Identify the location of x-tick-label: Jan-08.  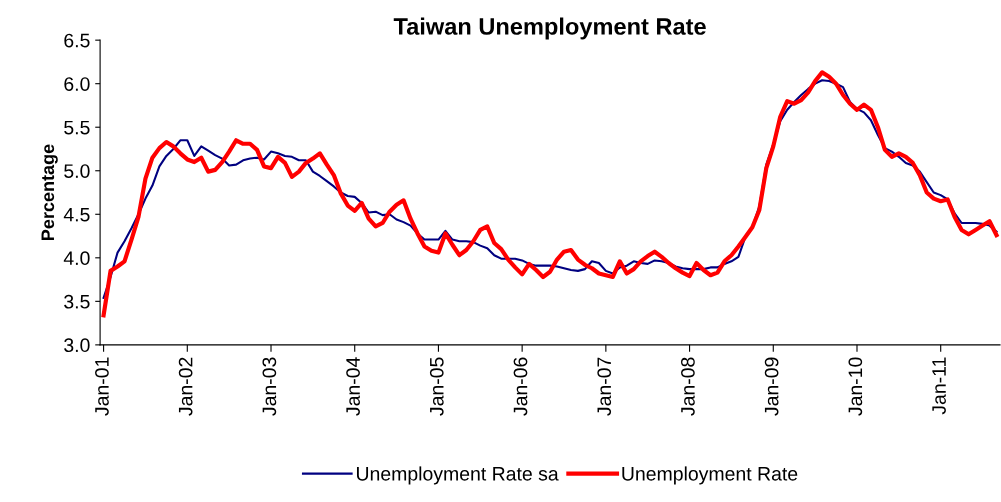
(688, 386).